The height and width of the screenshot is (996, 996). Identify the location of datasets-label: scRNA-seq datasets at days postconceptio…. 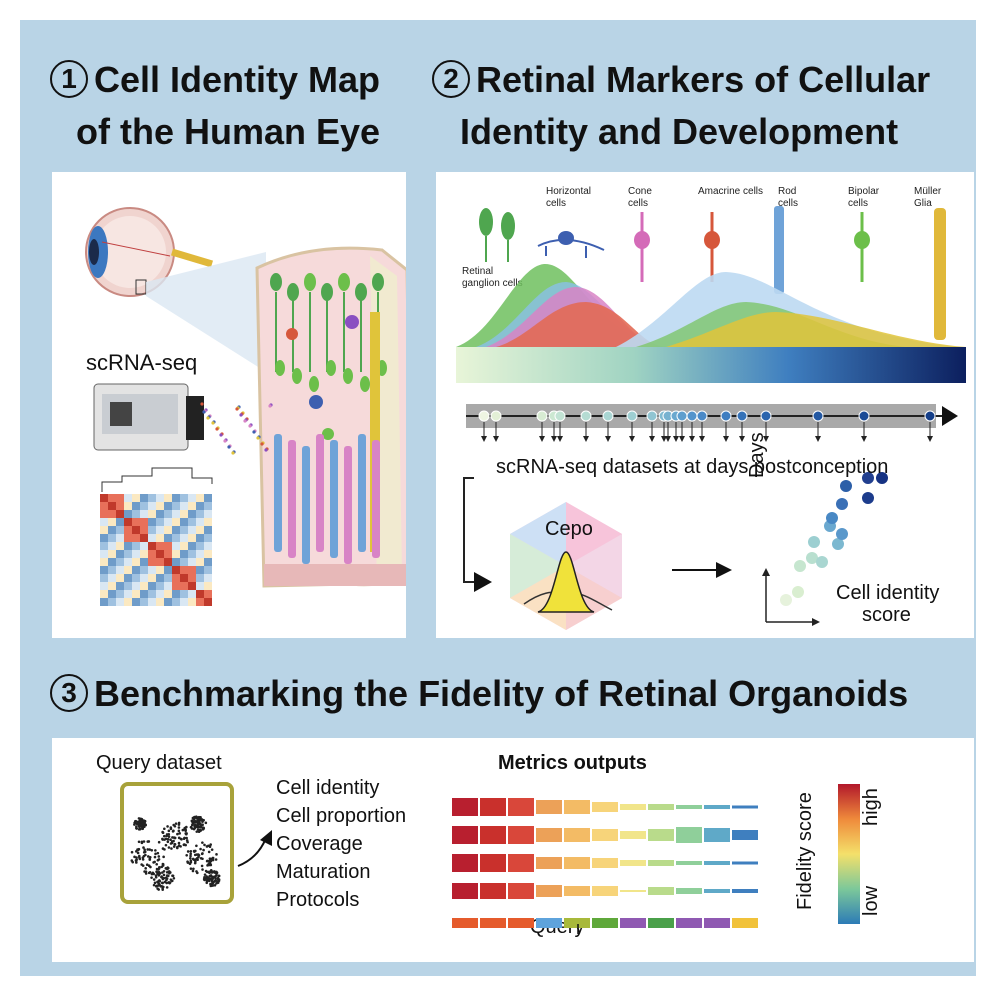
(692, 467).